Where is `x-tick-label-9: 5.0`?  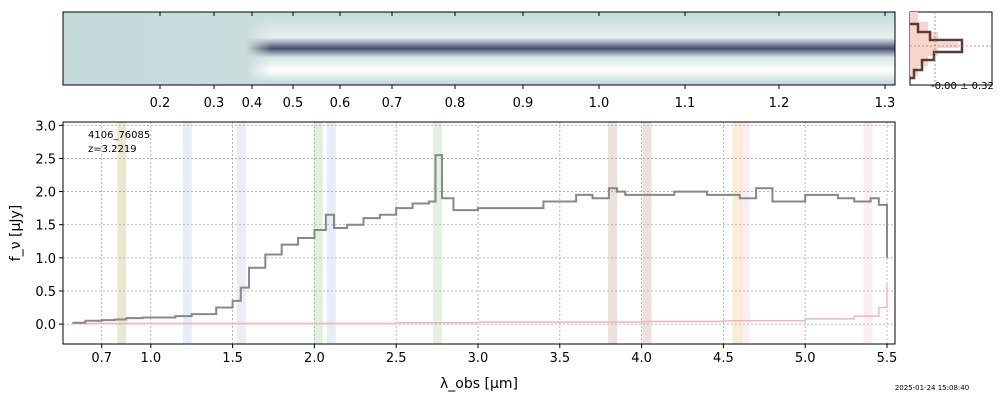
x-tick-label-9: 5.0 is located at coordinates (805, 358).